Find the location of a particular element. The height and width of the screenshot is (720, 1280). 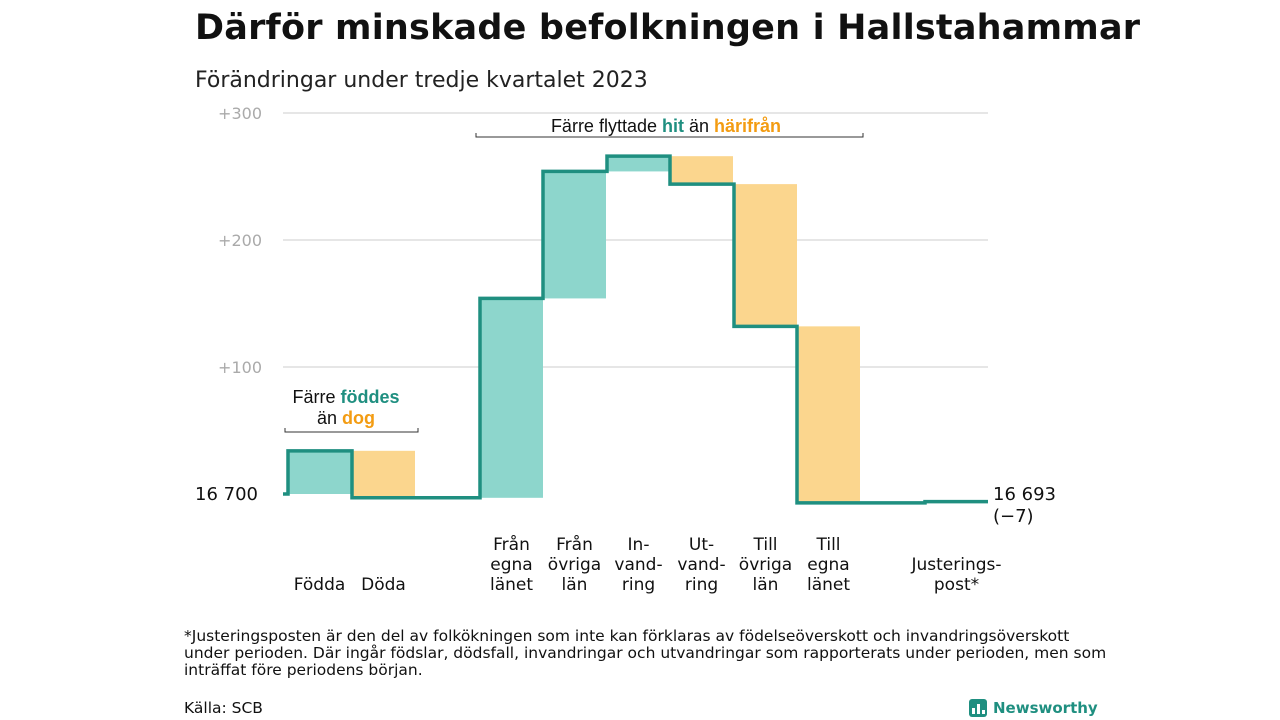

category-label: Till egna länet is located at coordinates (828, 565).